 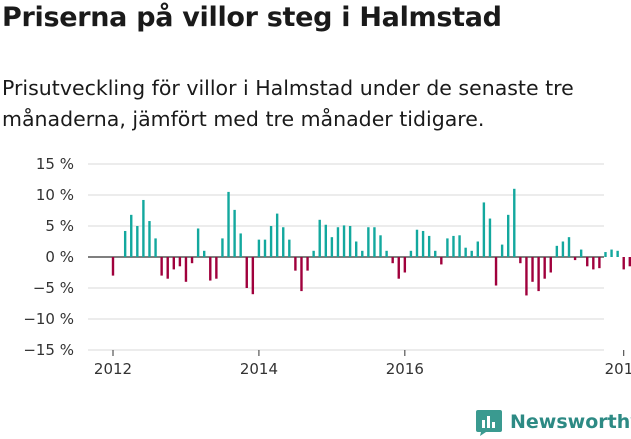 I want to click on y-axis: 15 % 10 % 5 % 0 % −5 % −10 % −15 %, so click(x=48, y=257).